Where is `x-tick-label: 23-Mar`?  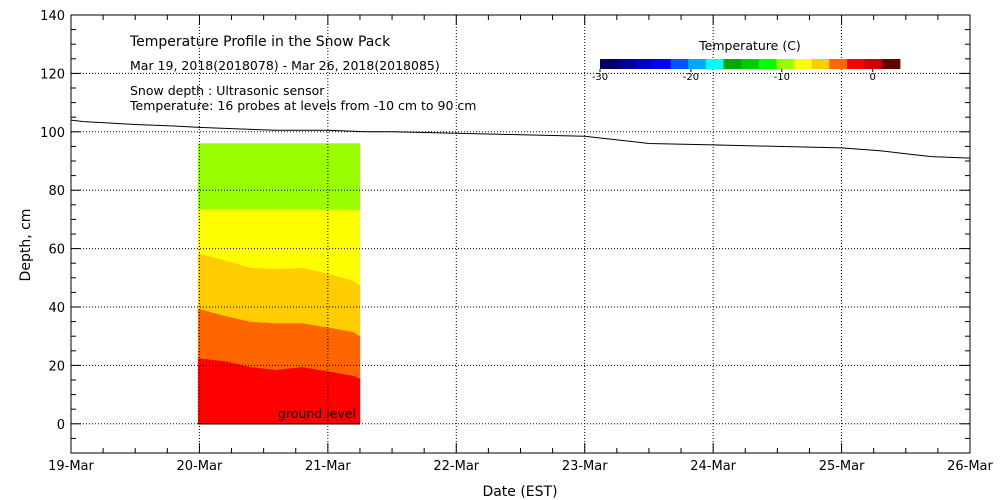
x-tick-label: 23-Mar is located at coordinates (585, 466).